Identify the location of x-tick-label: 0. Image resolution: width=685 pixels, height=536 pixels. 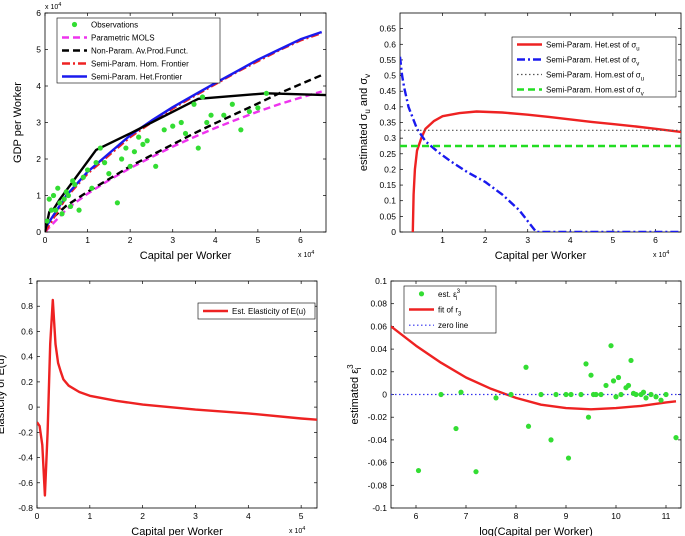
(37, 516).